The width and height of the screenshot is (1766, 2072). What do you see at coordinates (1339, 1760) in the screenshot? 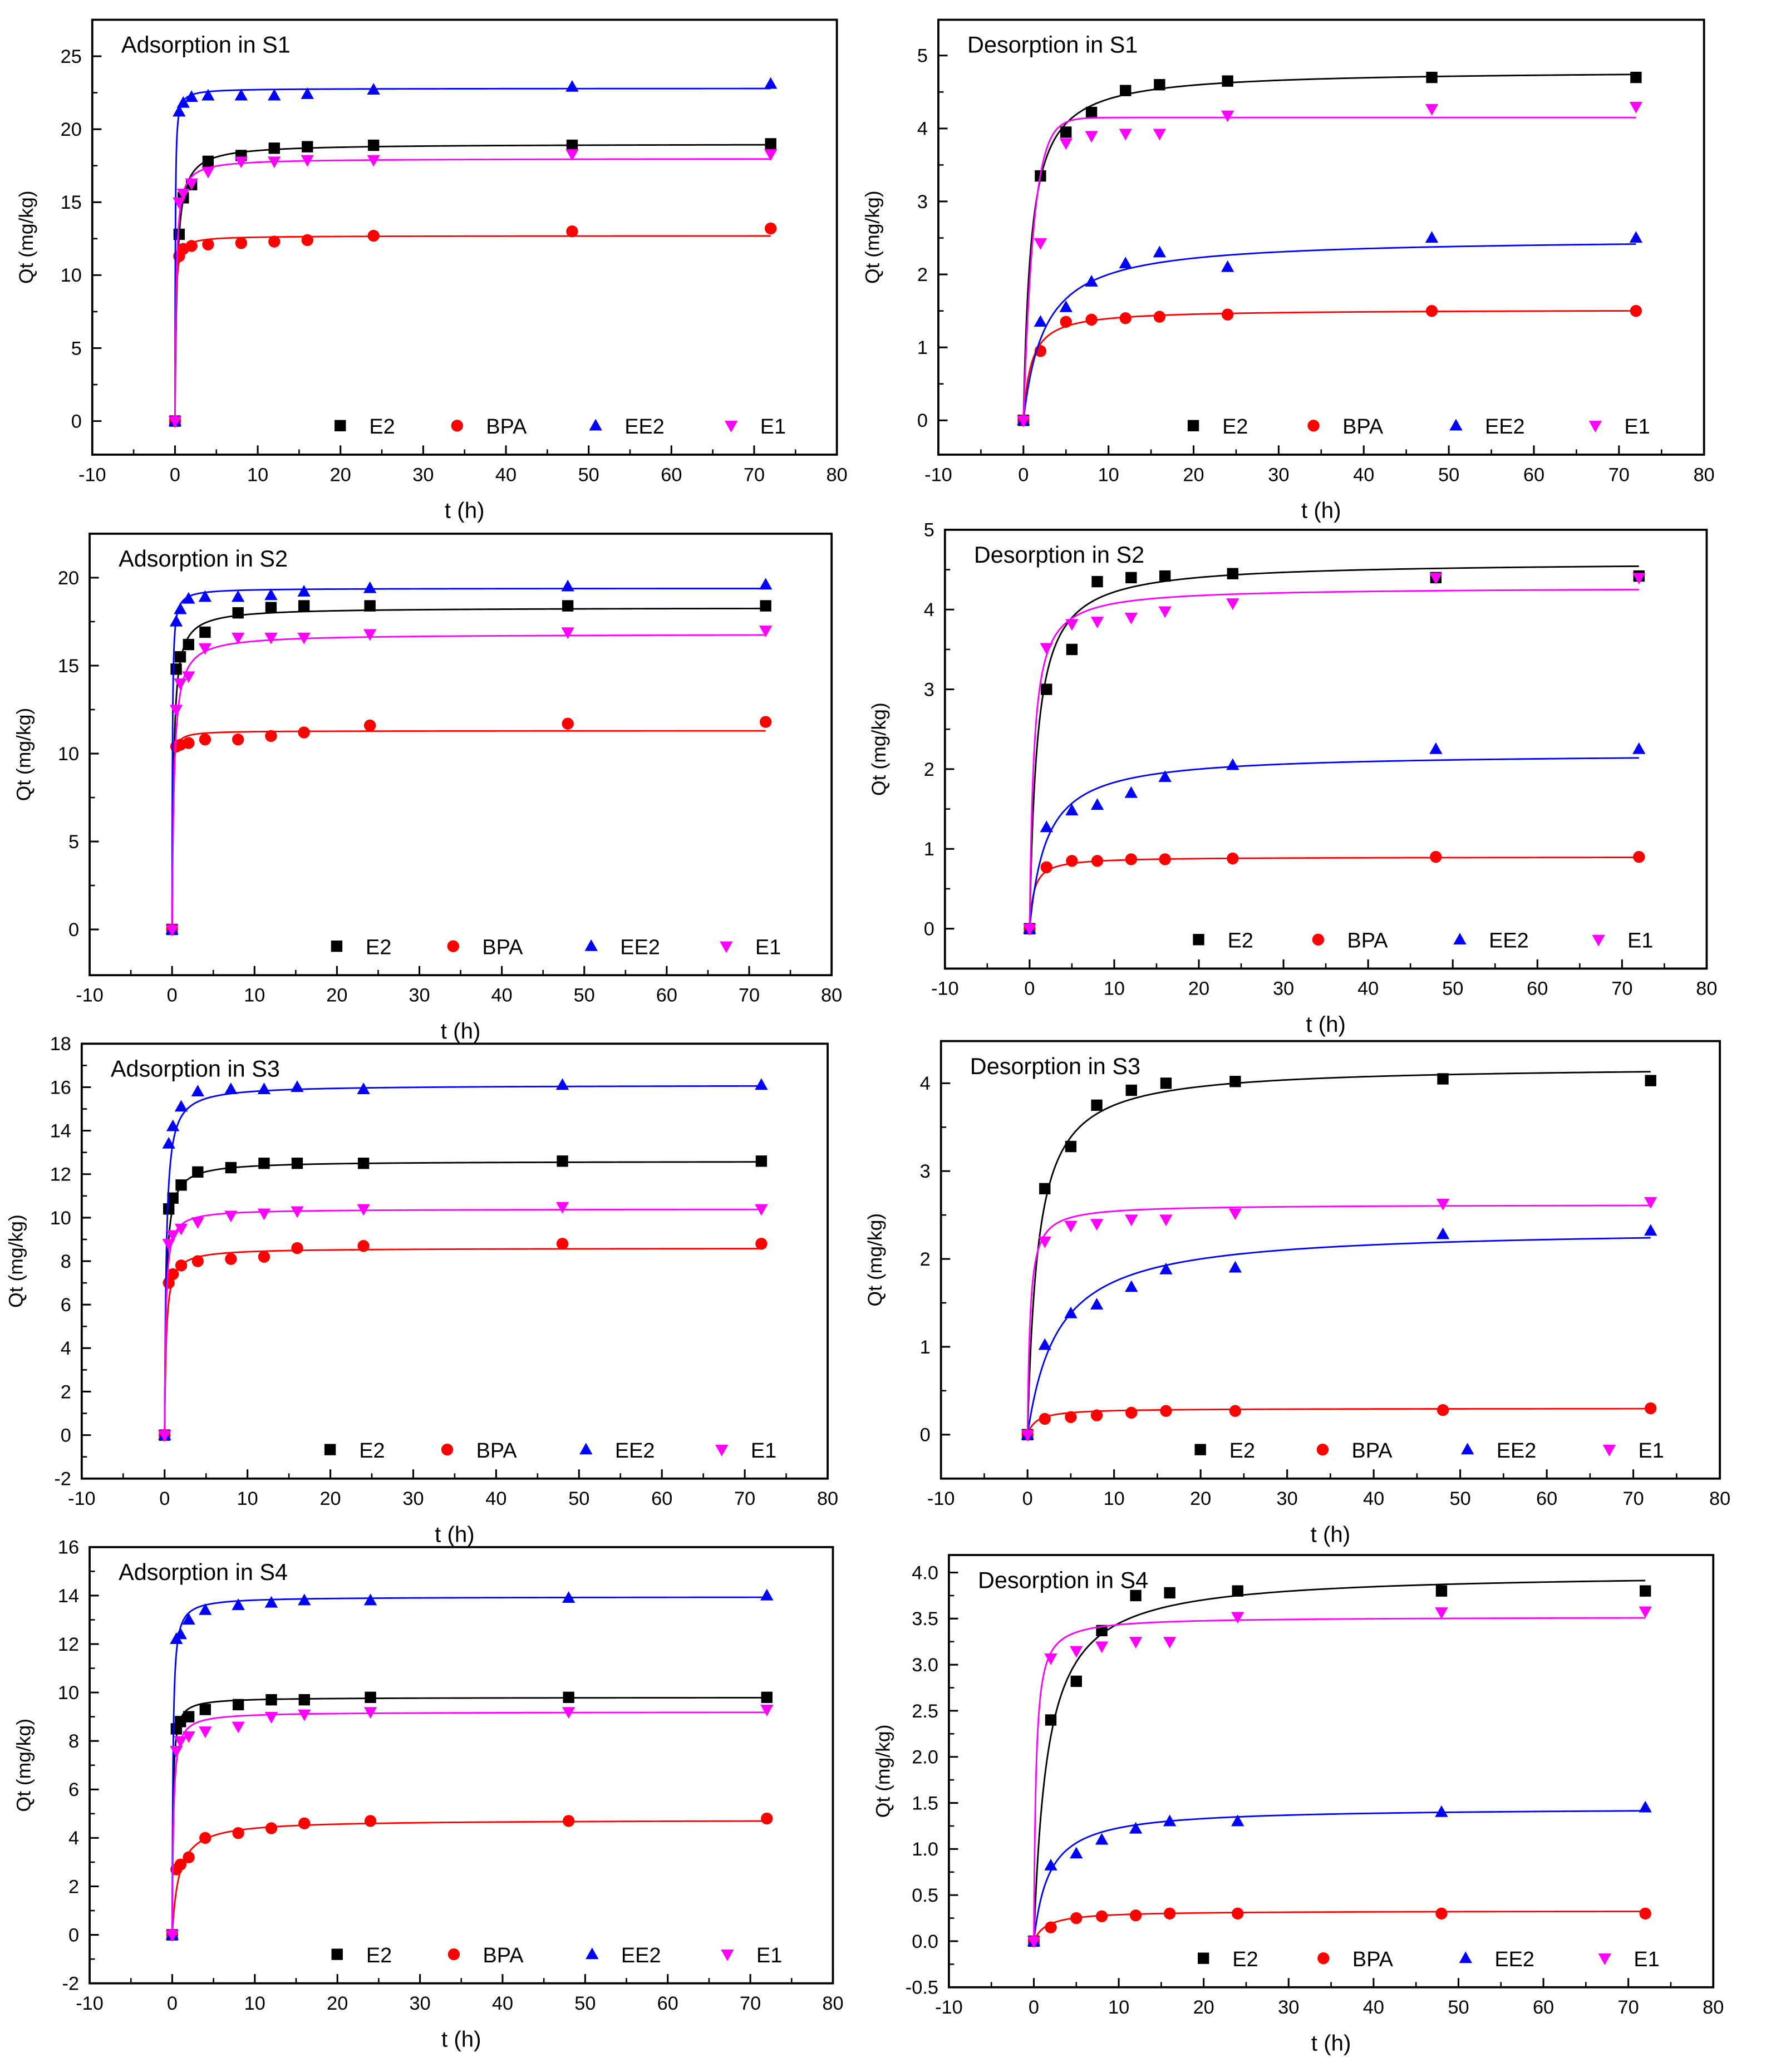
I see `fit-curve-e2` at bounding box center [1339, 1760].